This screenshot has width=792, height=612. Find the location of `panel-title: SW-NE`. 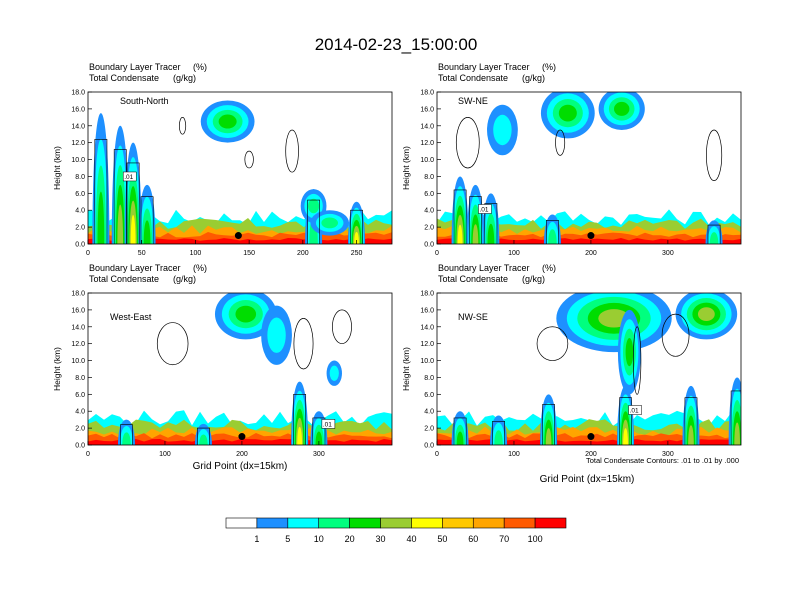

panel-title: SW-NE is located at coordinates (473, 101).